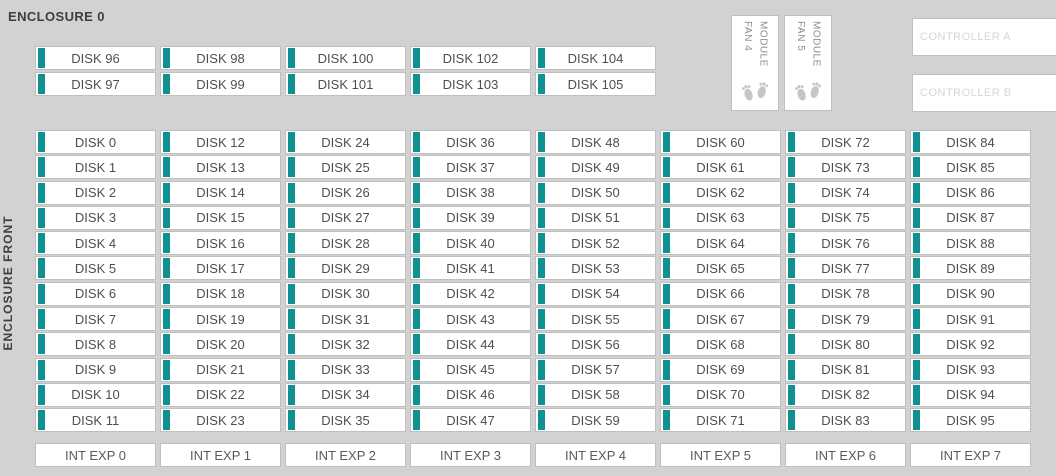 Image resolution: width=1056 pixels, height=476 pixels. What do you see at coordinates (720, 344) in the screenshot?
I see `disk-slot: DISK 68` at bounding box center [720, 344].